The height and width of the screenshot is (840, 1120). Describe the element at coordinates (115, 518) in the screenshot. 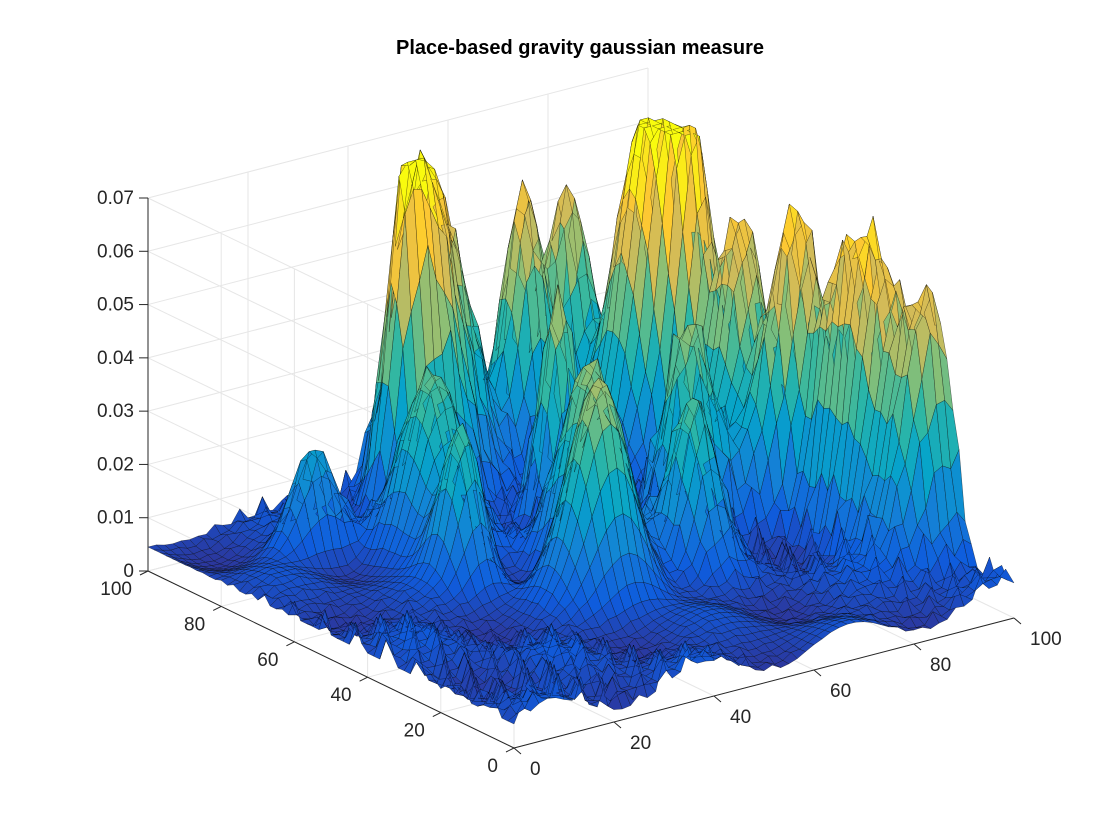

I see `z-tick-label: 0.01` at that location.